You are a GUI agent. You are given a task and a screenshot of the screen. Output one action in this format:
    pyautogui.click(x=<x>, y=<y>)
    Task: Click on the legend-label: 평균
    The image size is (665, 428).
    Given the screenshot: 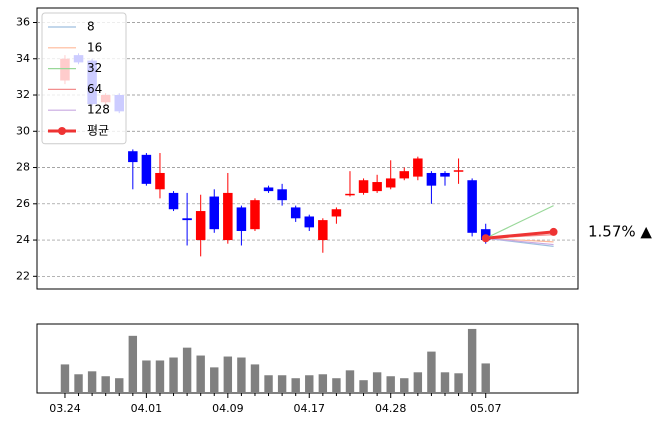 What is the action you would take?
    pyautogui.click(x=98, y=131)
    